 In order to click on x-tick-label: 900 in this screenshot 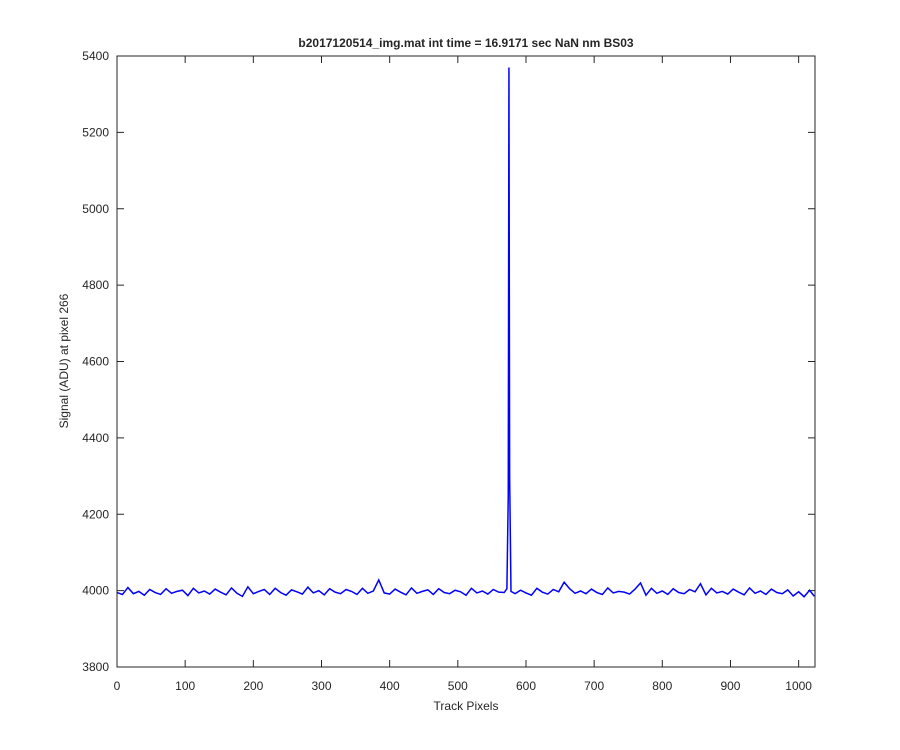, I will do `click(730, 686)`.